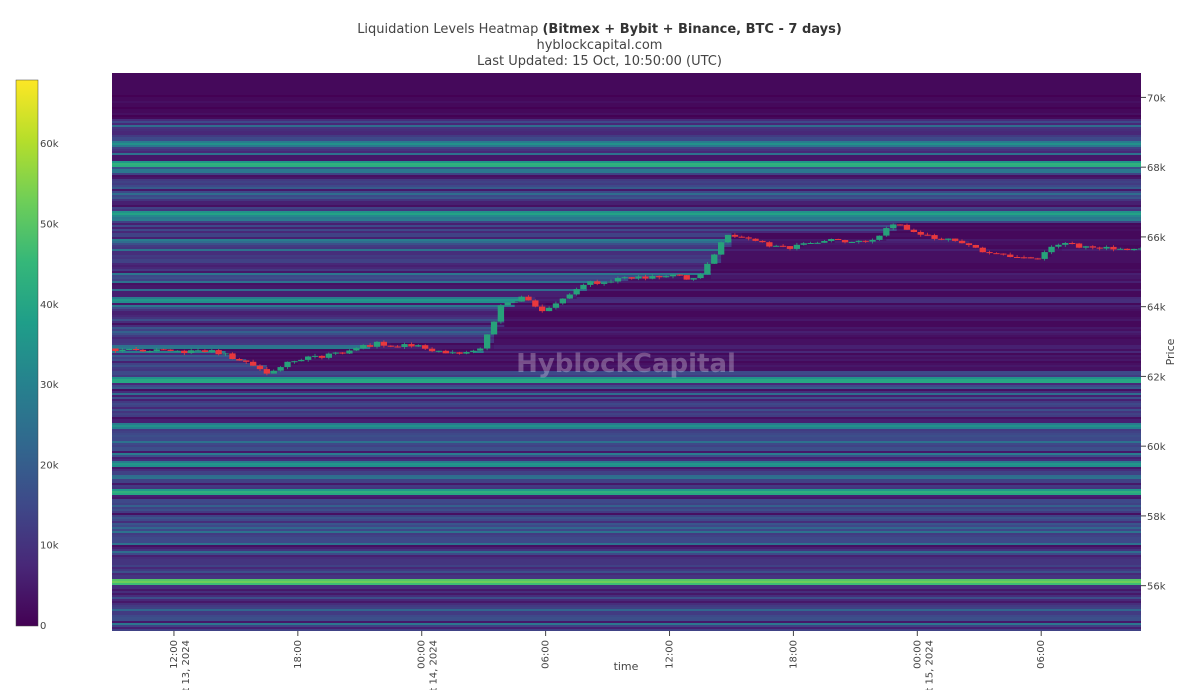 The width and height of the screenshot is (1199, 690). I want to click on colorbar-tick-label: 30k, so click(49, 385).